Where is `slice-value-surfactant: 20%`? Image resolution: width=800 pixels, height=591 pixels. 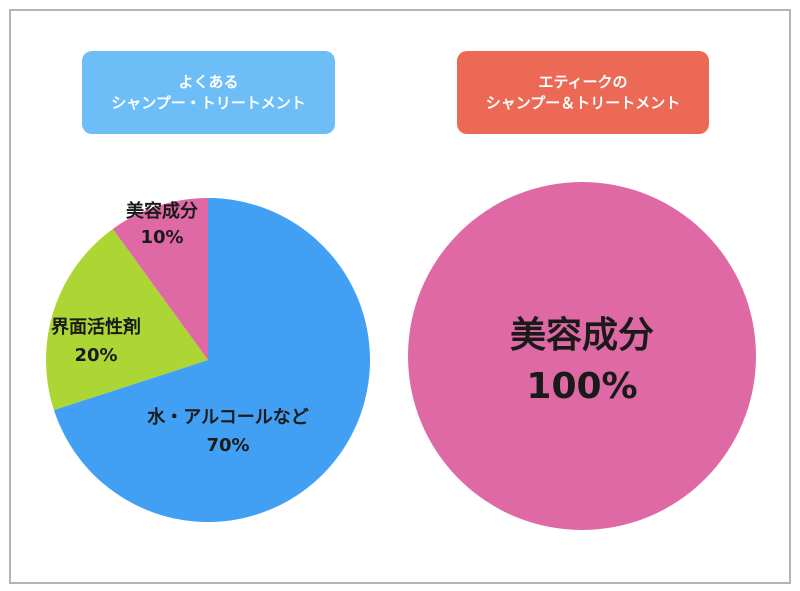
slice-value-surfactant: 20% is located at coordinates (95, 355).